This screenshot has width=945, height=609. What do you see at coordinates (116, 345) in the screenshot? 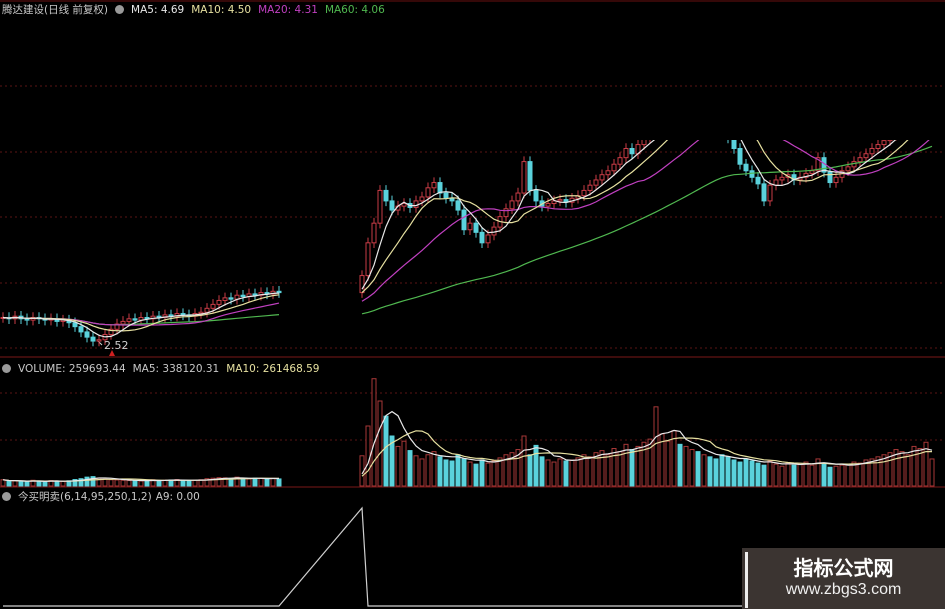
I see `low-price-label: 2.52` at bounding box center [116, 345].